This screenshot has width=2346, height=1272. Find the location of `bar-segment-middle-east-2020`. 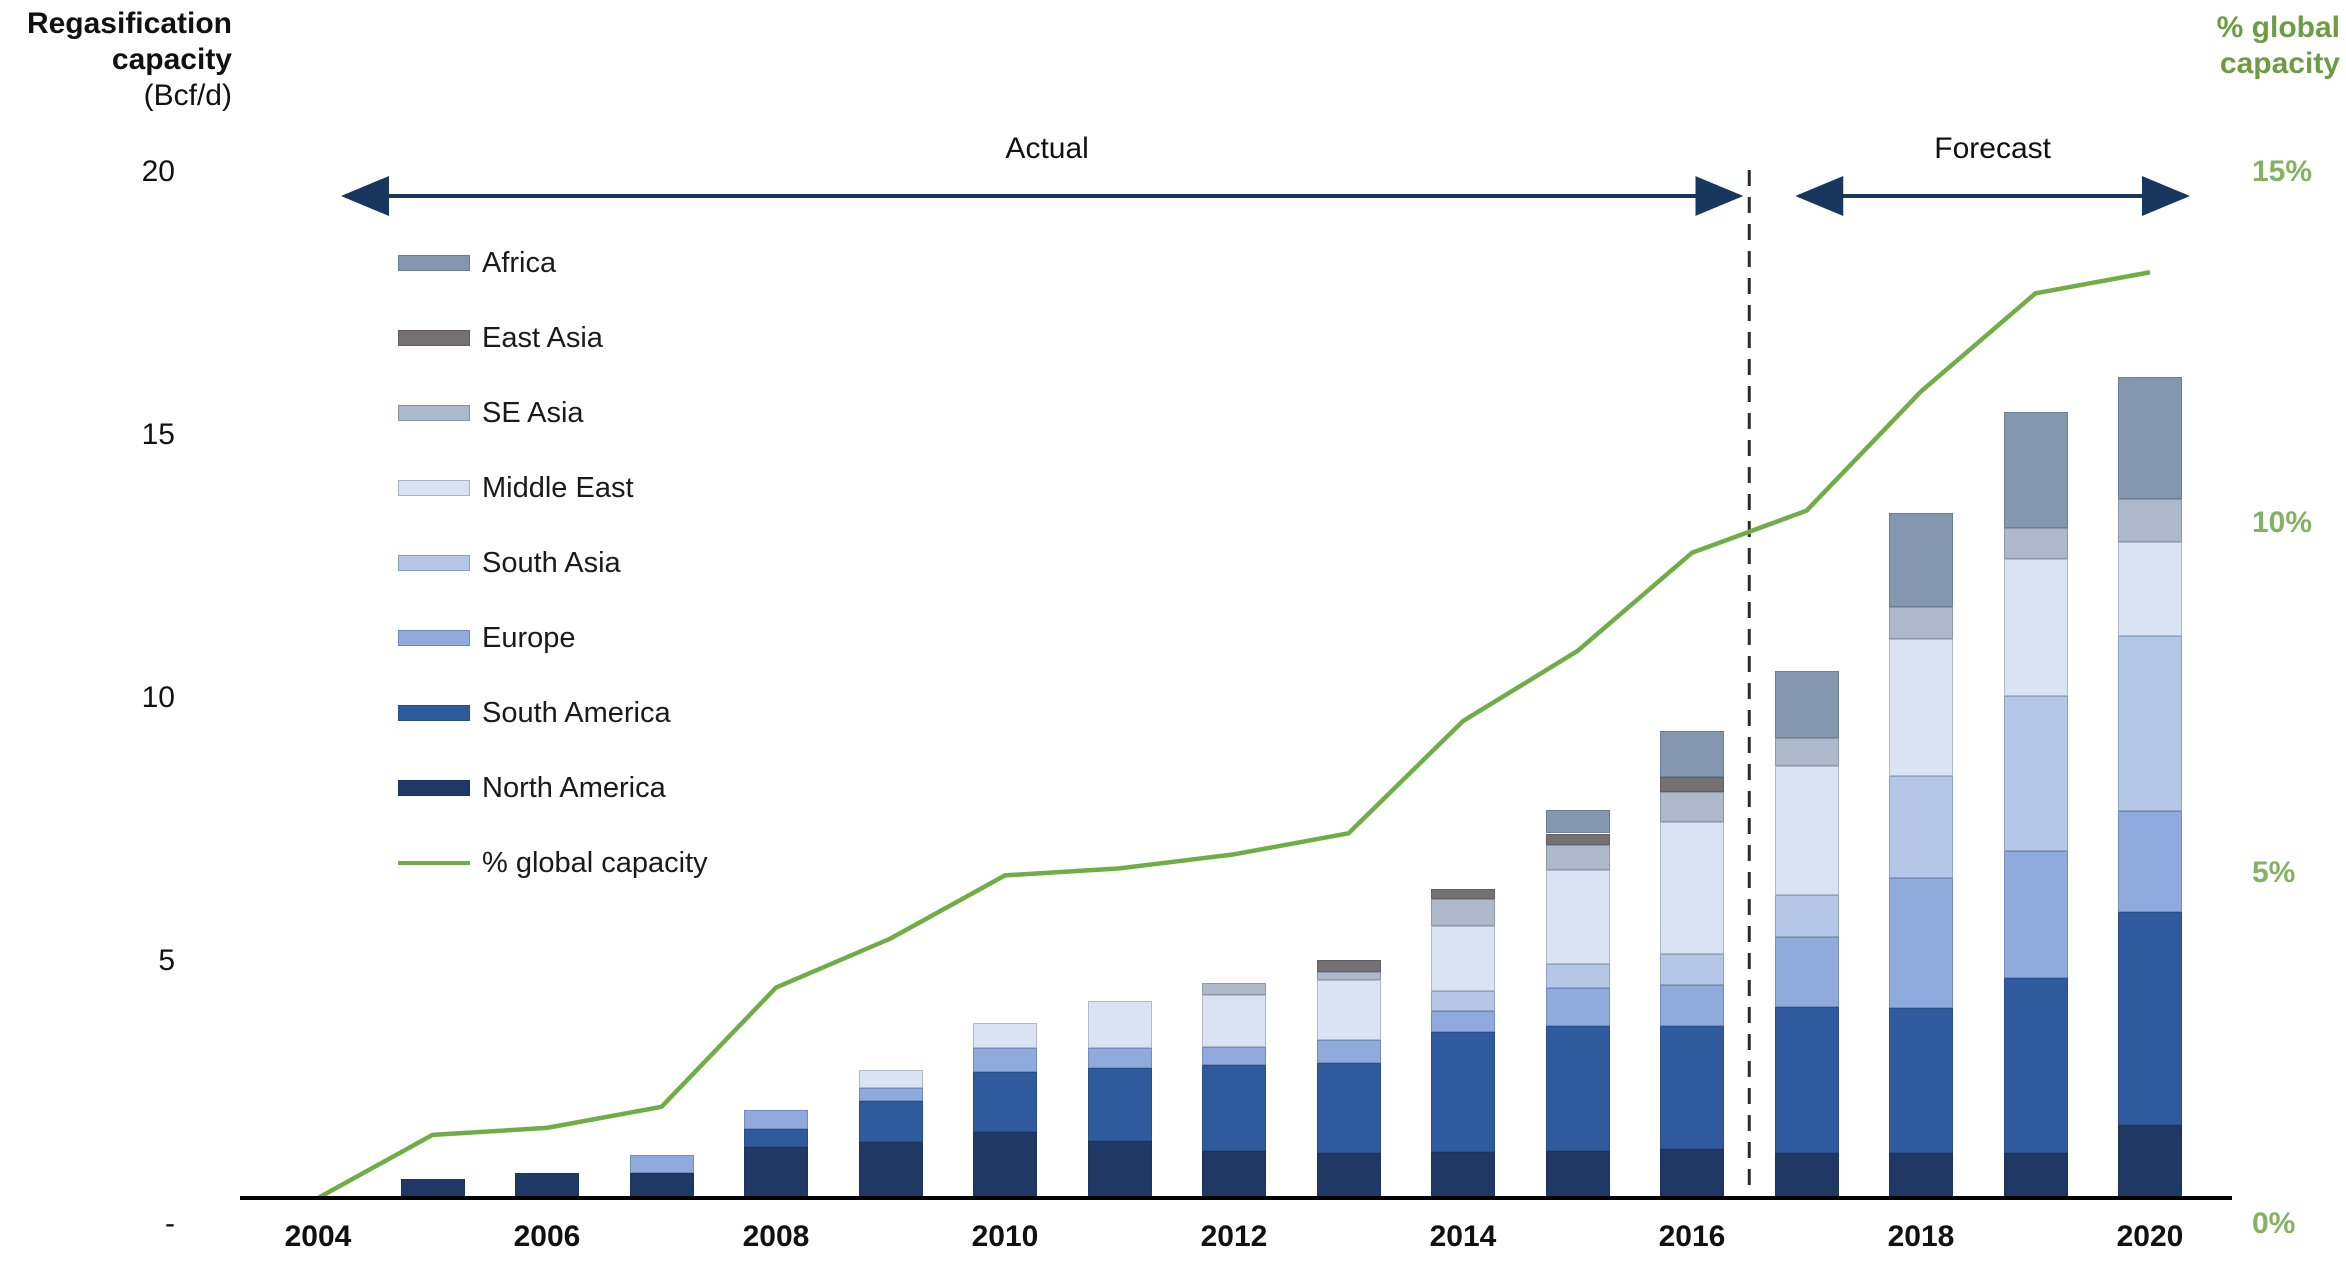

bar-segment-middle-east-2020 is located at coordinates (2150, 589).